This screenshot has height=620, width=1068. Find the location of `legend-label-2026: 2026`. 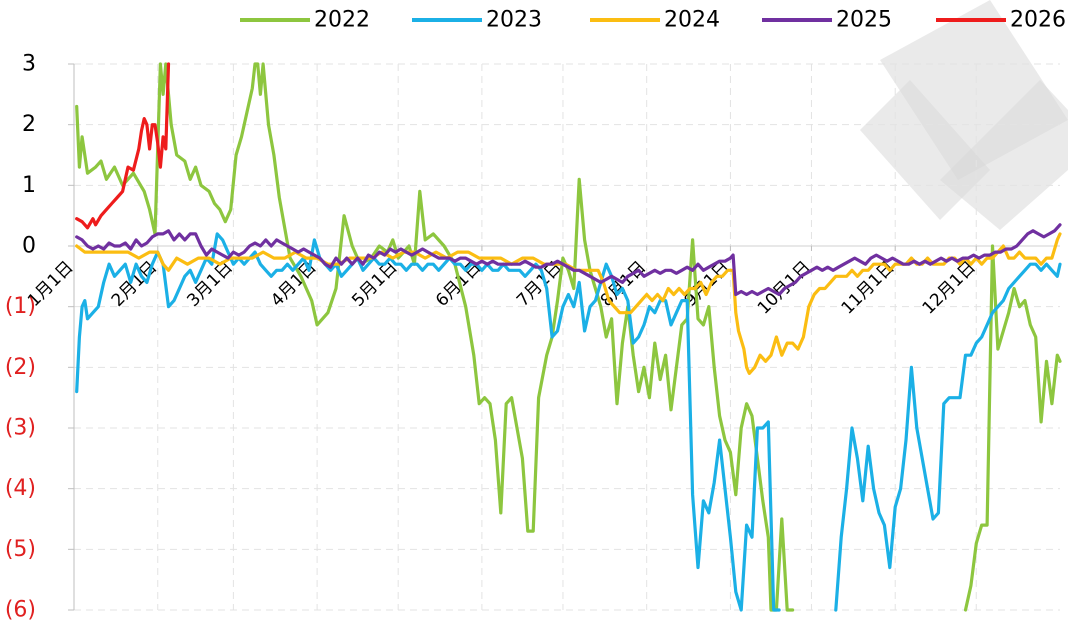

legend-label-2026: 2026 is located at coordinates (1038, 20).